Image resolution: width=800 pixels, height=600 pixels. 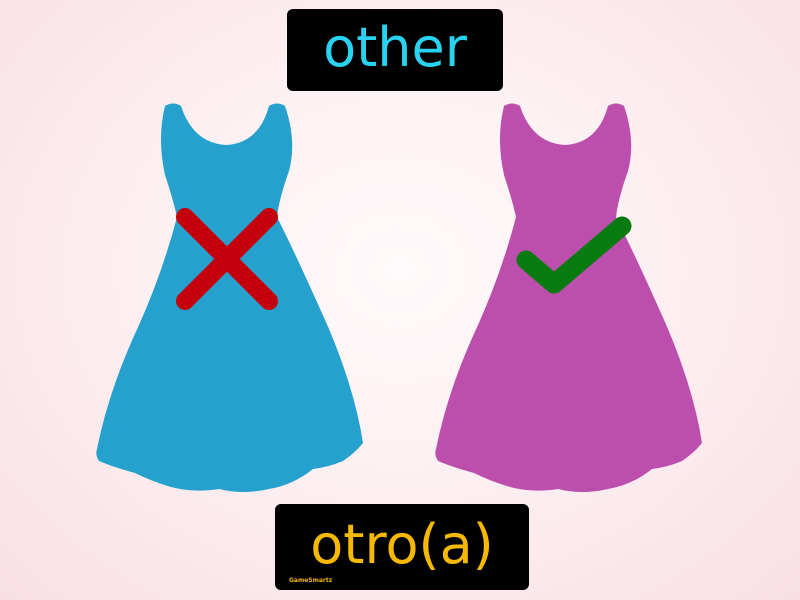 I want to click on check-stroke, so click(x=574, y=255).